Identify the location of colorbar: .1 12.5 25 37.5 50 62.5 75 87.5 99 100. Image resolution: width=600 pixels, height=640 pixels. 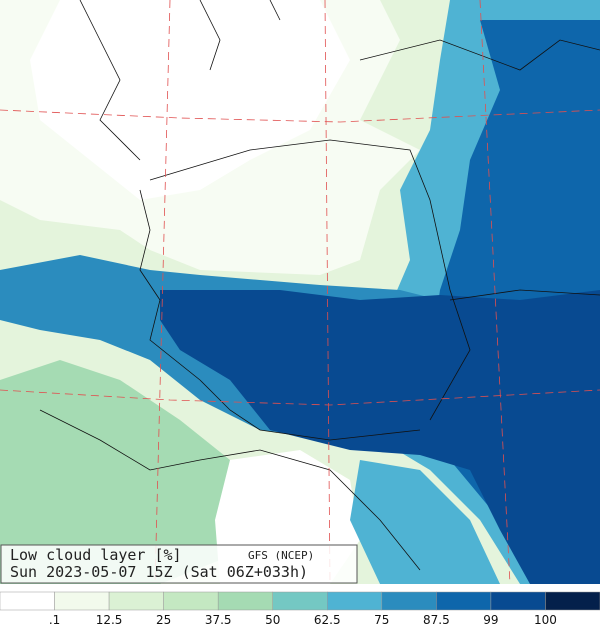
(300, 609).